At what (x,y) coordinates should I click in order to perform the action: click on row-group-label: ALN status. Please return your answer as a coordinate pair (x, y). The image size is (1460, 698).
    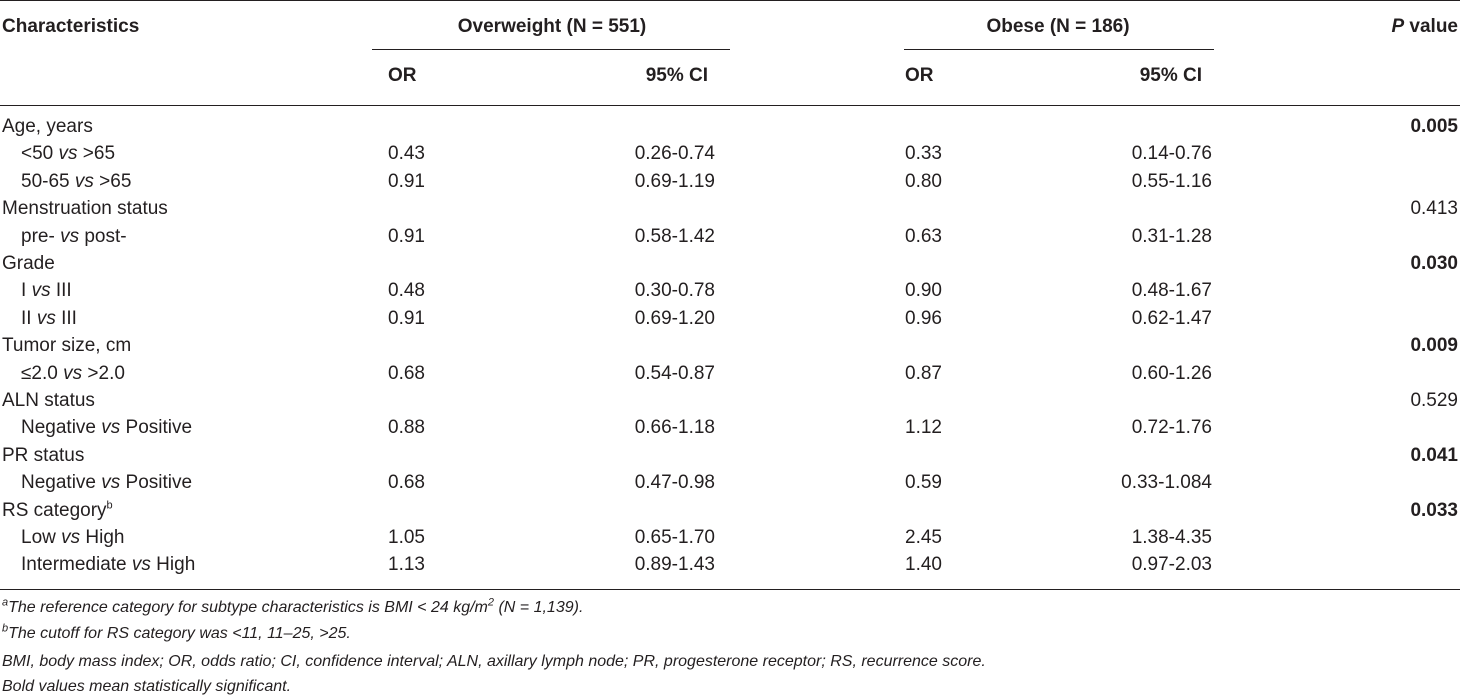
    Looking at the image, I should click on (48, 400).